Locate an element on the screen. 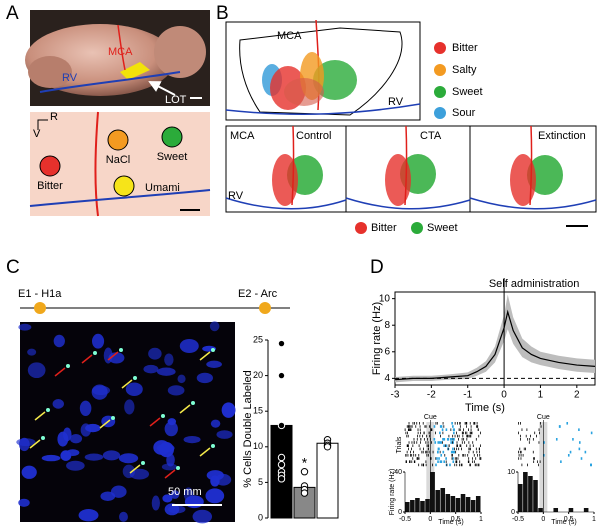 The image size is (600, 528). legend-label: Bitter is located at coordinates (384, 228).